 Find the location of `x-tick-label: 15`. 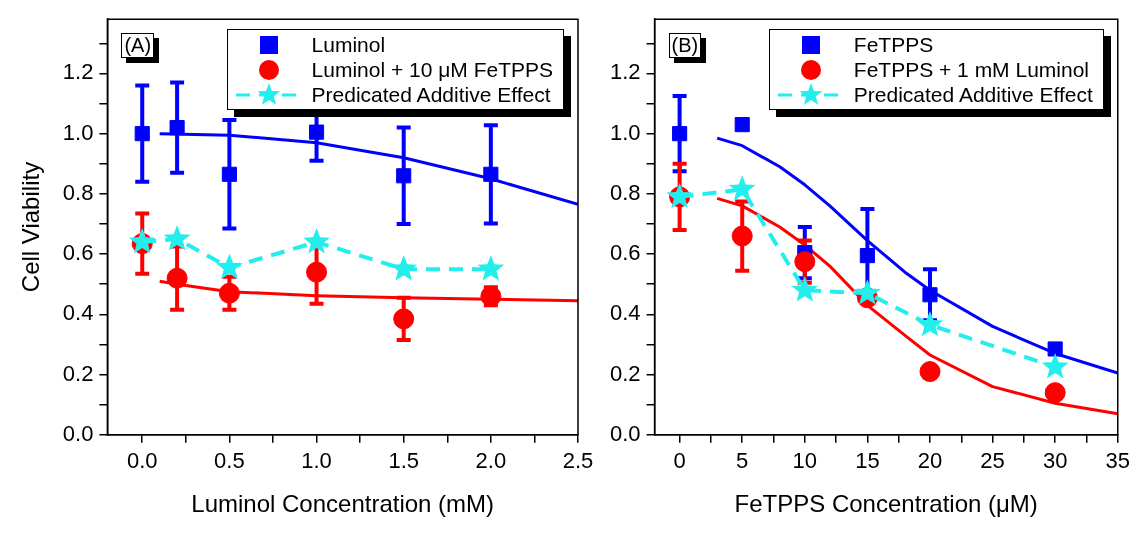

x-tick-label: 15 is located at coordinates (867, 461).